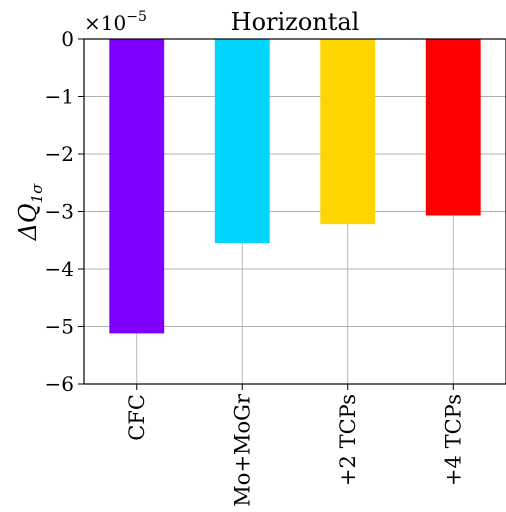  What do you see at coordinates (59, 212) in the screenshot?
I see `y-tick-label: −3` at bounding box center [59, 212].